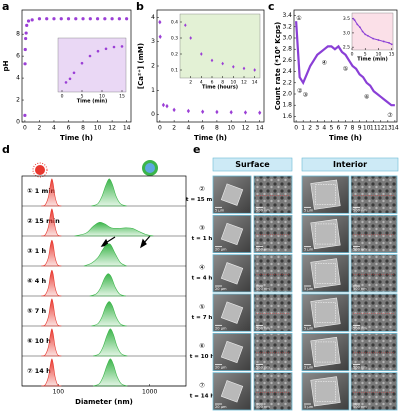 This screenshot has height=413, width=400. What do you see at coordinates (174, 55) in the screenshot?
I see `y-tick-label: 0.2` at bounding box center [174, 55].